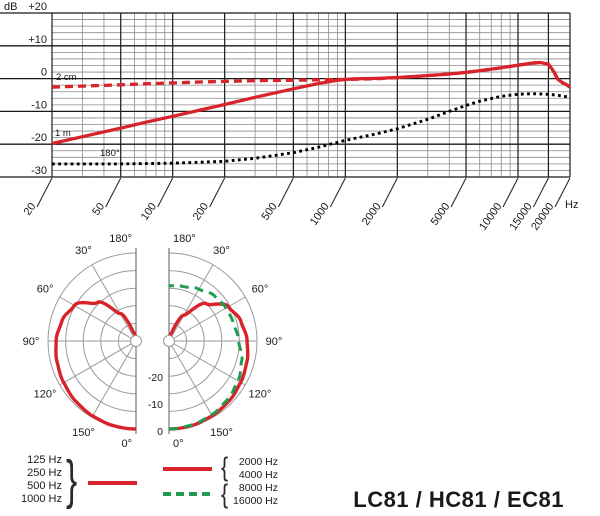 This screenshot has height=516, width=600. Describe the element at coordinates (110, 153) in the screenshot. I see `curve-label: 180°` at that location.